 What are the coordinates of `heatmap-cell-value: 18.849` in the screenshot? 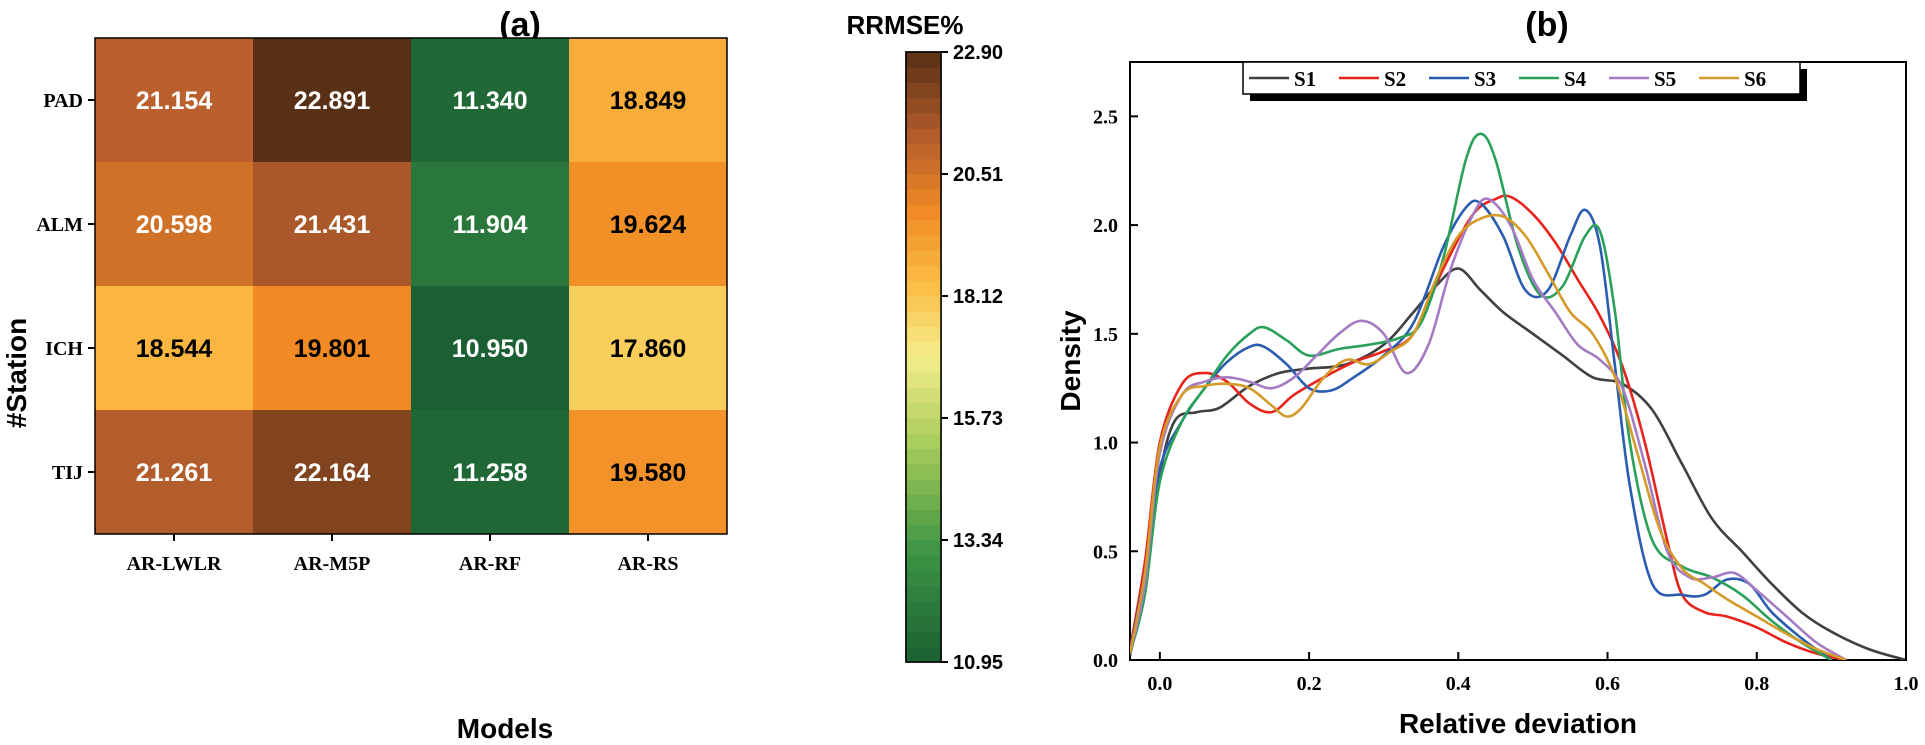 It's located at (648, 101).